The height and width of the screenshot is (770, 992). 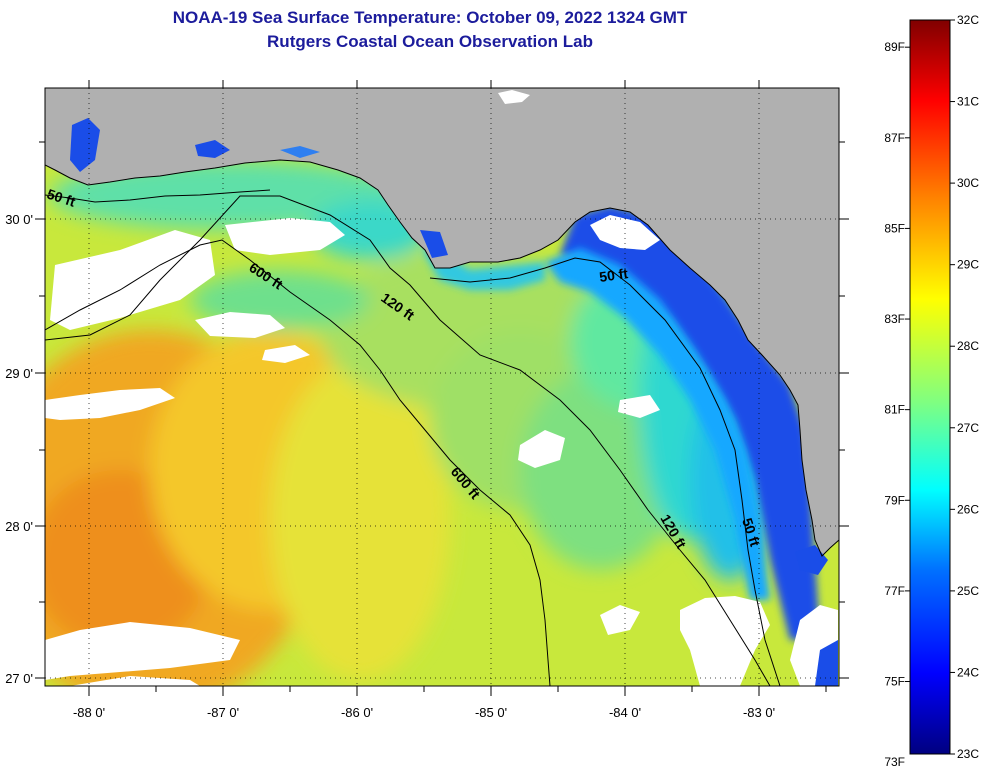 What do you see at coordinates (968, 672) in the screenshot?
I see `colorbar-celsius-label: 24C` at bounding box center [968, 672].